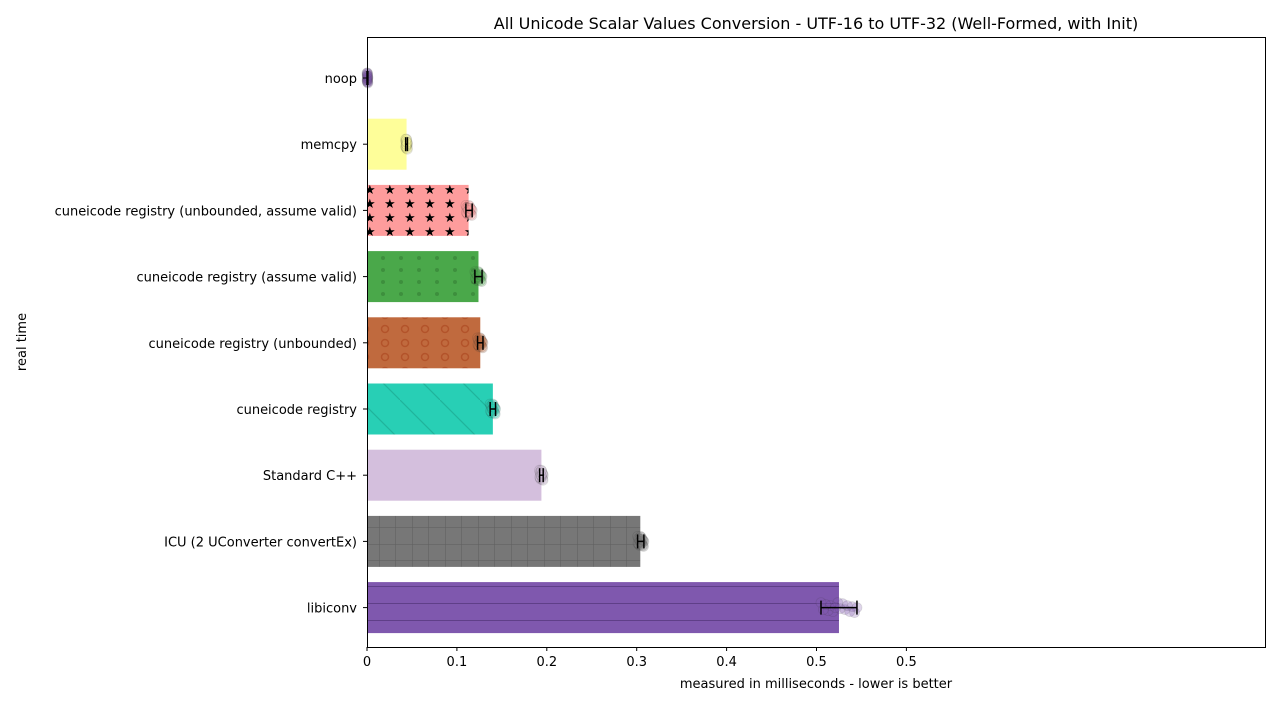 The image size is (1280, 720). I want to click on y-tick-label: cuneicode registry (unbounded), so click(253, 344).